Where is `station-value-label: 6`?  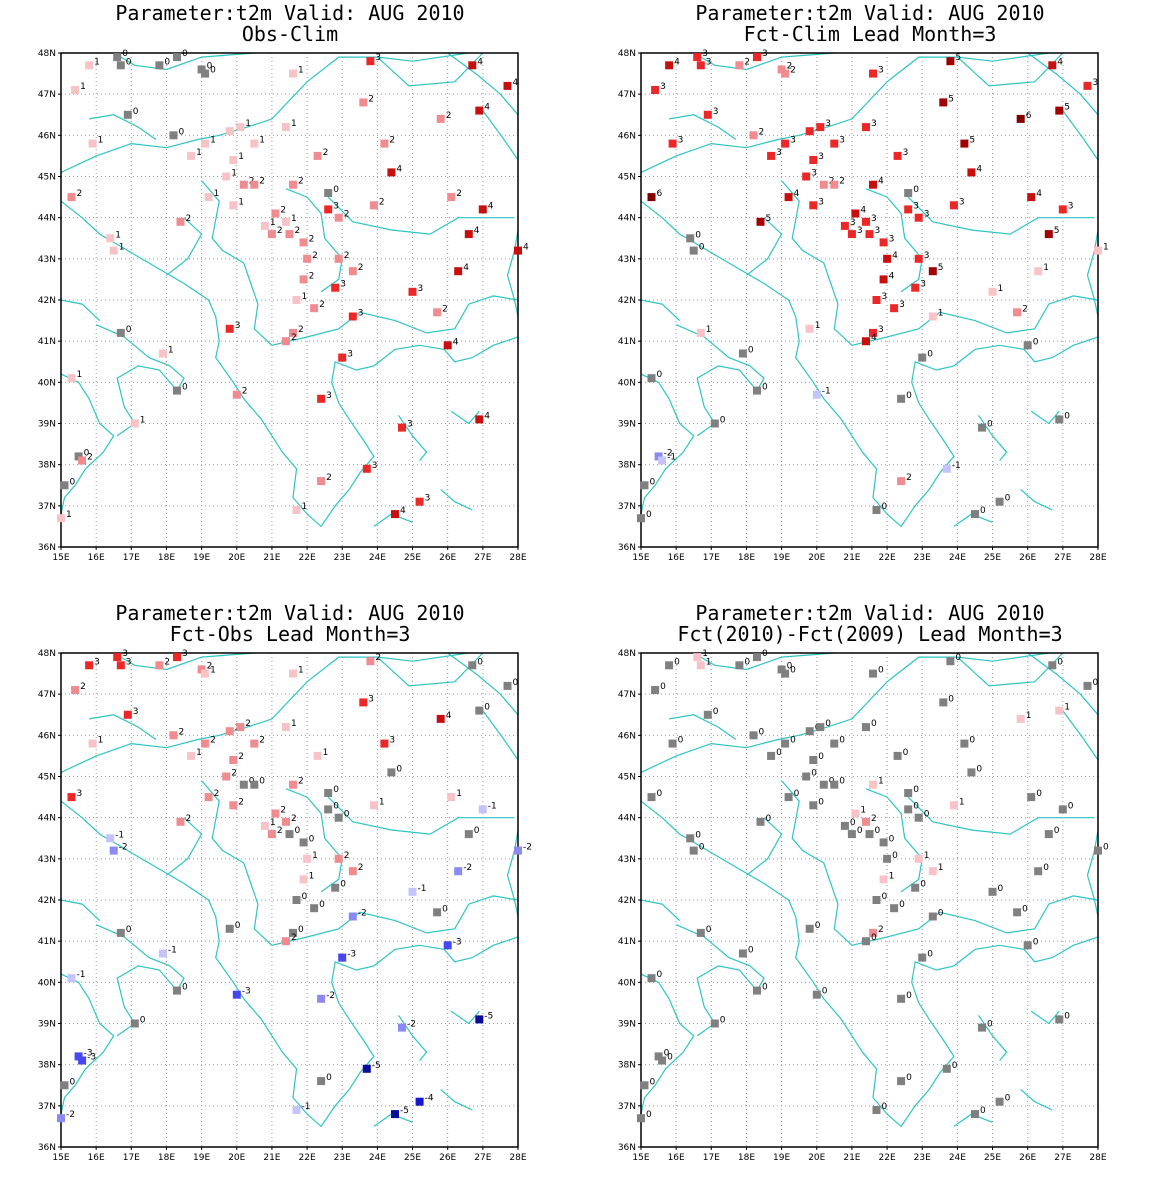
station-value-label: 6 is located at coordinates (1029, 116).